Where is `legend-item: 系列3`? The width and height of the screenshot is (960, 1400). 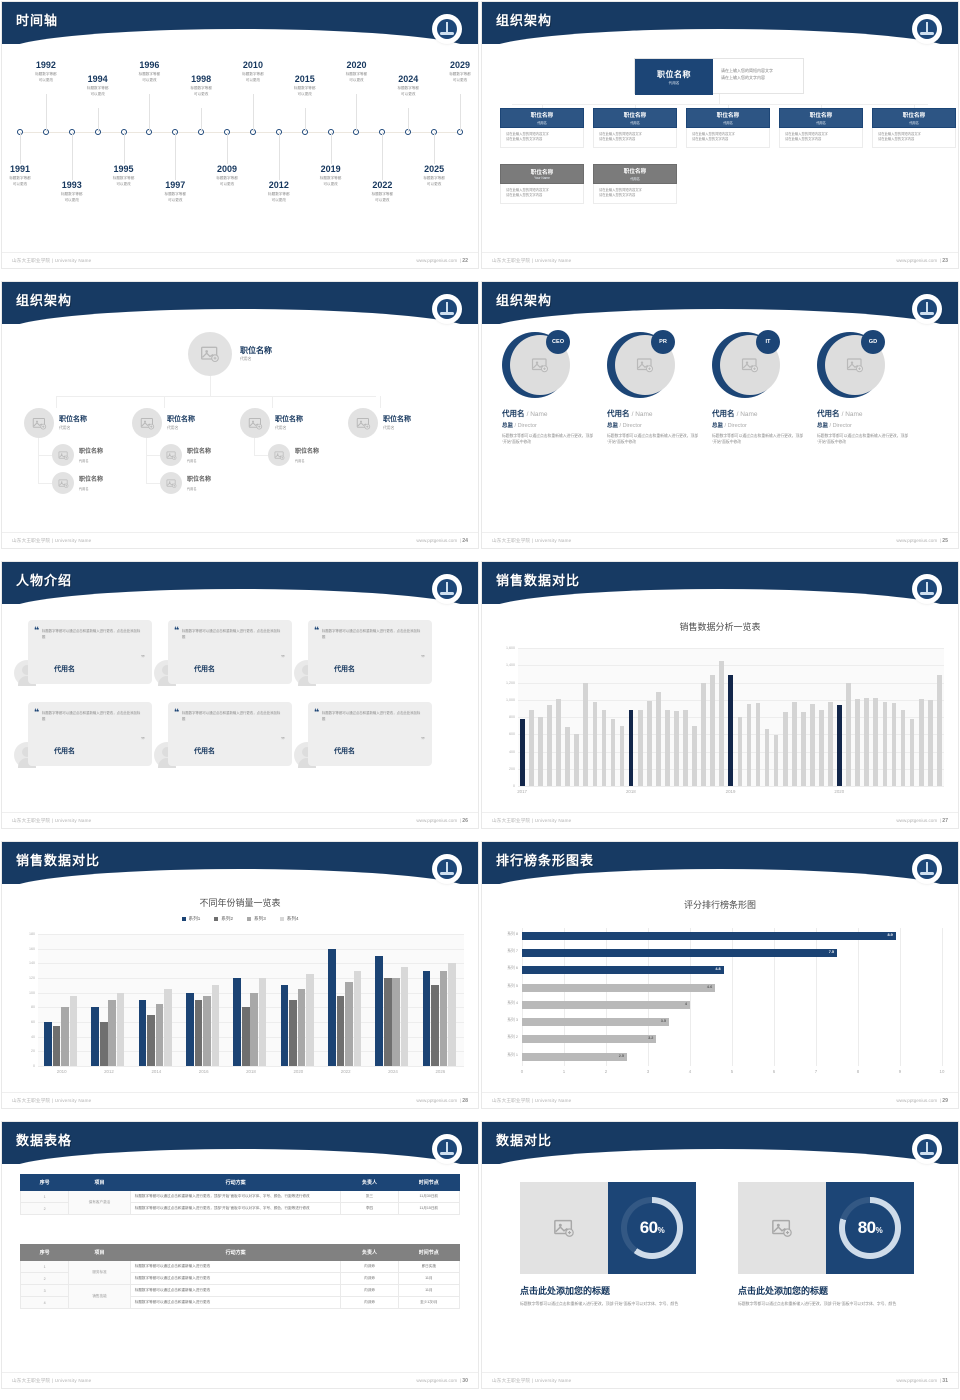
legend-item: 系列3 is located at coordinates (256, 919).